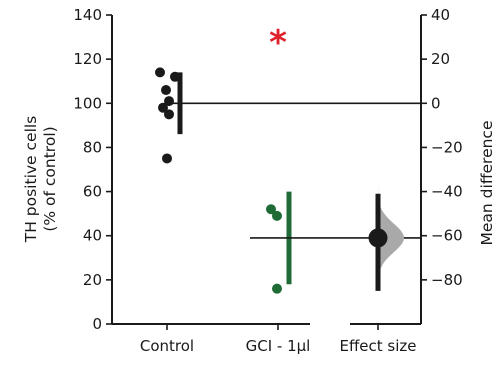  What do you see at coordinates (87, 15) in the screenshot?
I see `left-tick-label: 140` at bounding box center [87, 15].